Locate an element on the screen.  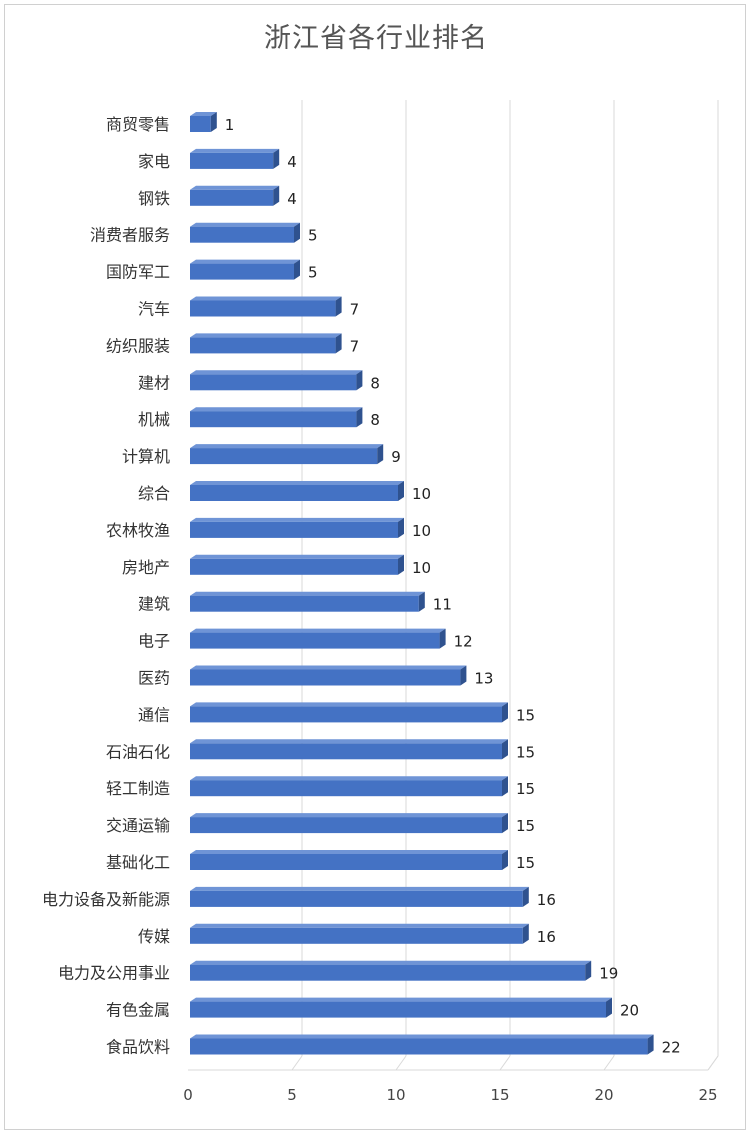
category-label: 农林牧渔 is located at coordinates (138, 530).